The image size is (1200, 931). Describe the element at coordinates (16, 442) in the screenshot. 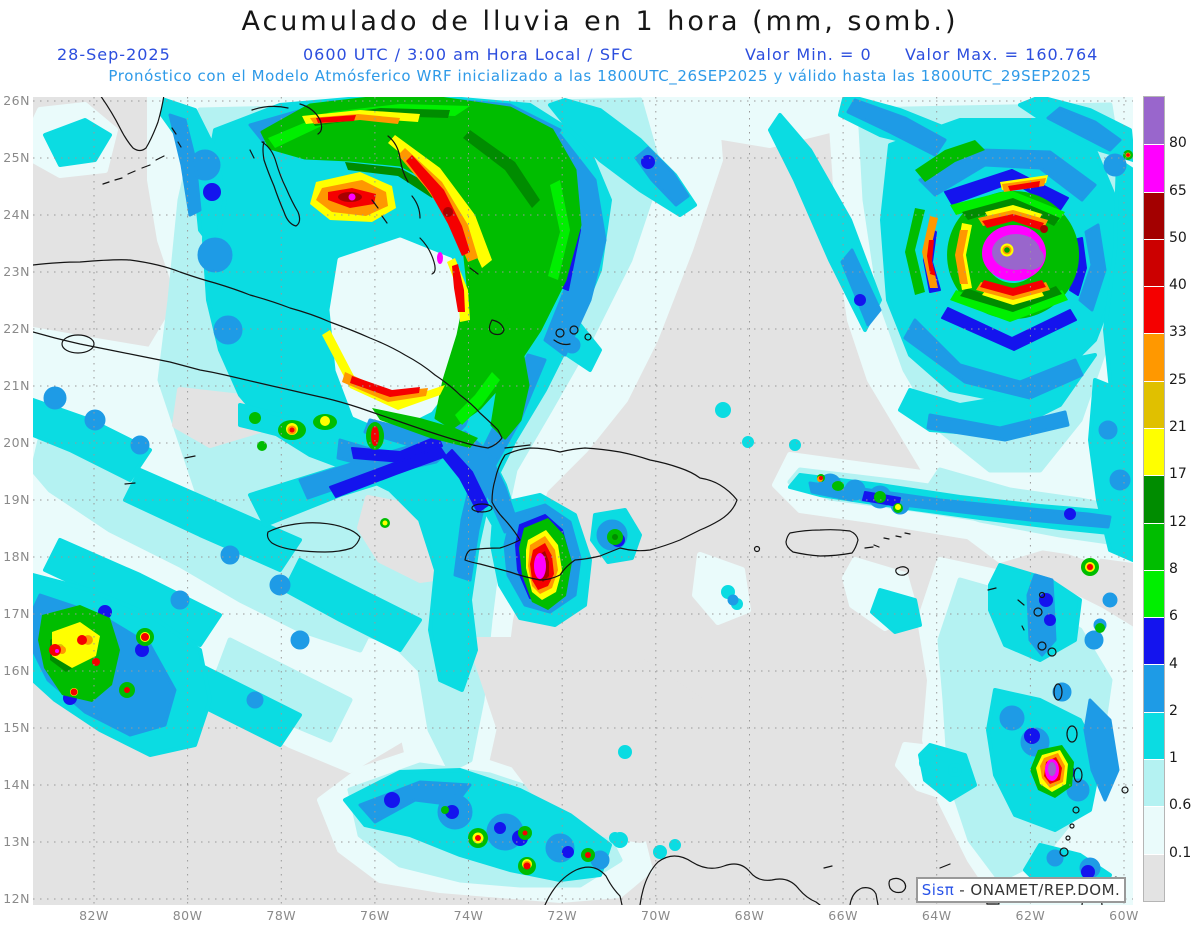

I see `lat-tick-20N: 20N` at that location.